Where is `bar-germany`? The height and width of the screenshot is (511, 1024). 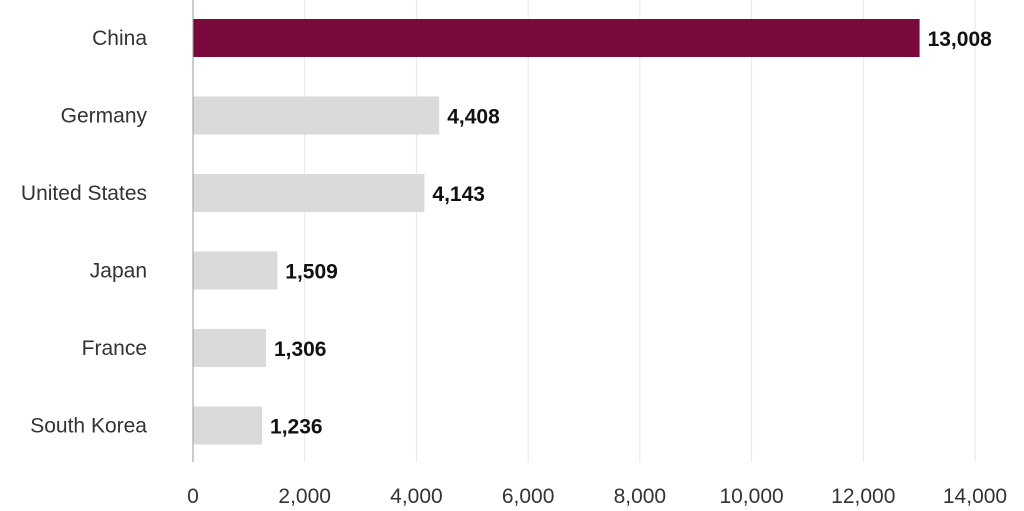
bar-germany is located at coordinates (316, 115).